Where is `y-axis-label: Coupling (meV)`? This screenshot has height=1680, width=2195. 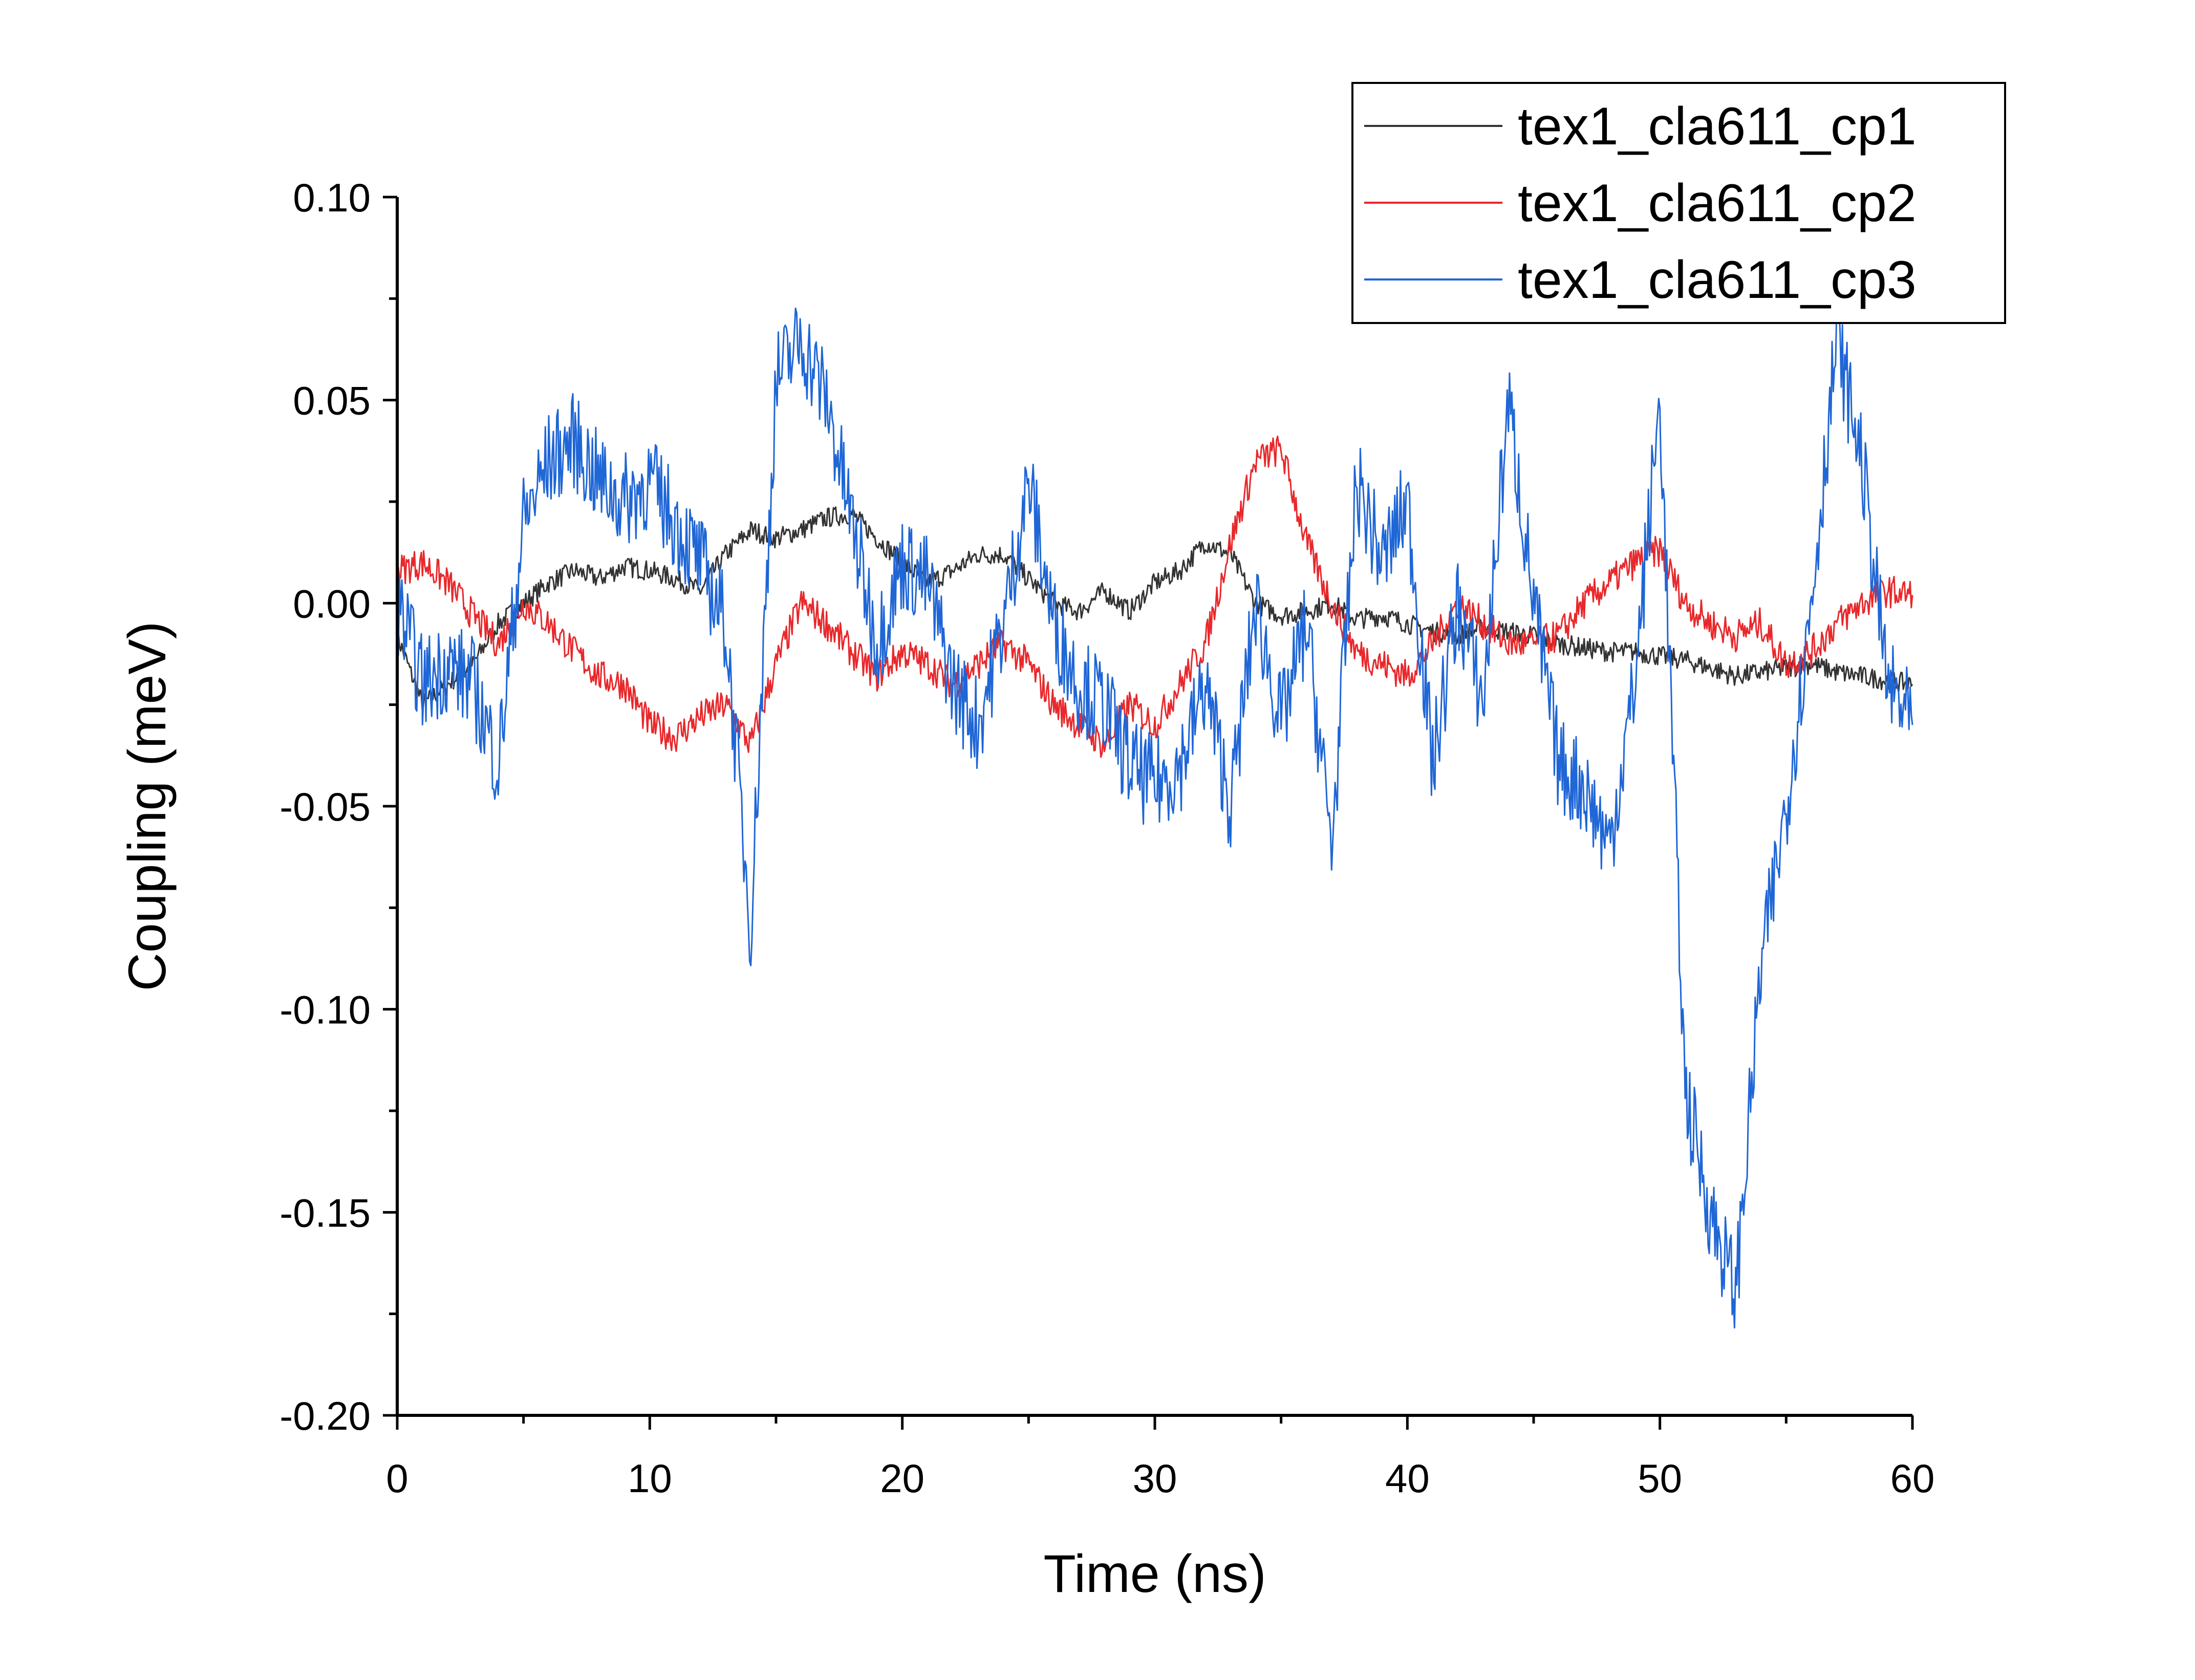
y-axis-label: Coupling (meV) is located at coordinates (147, 806).